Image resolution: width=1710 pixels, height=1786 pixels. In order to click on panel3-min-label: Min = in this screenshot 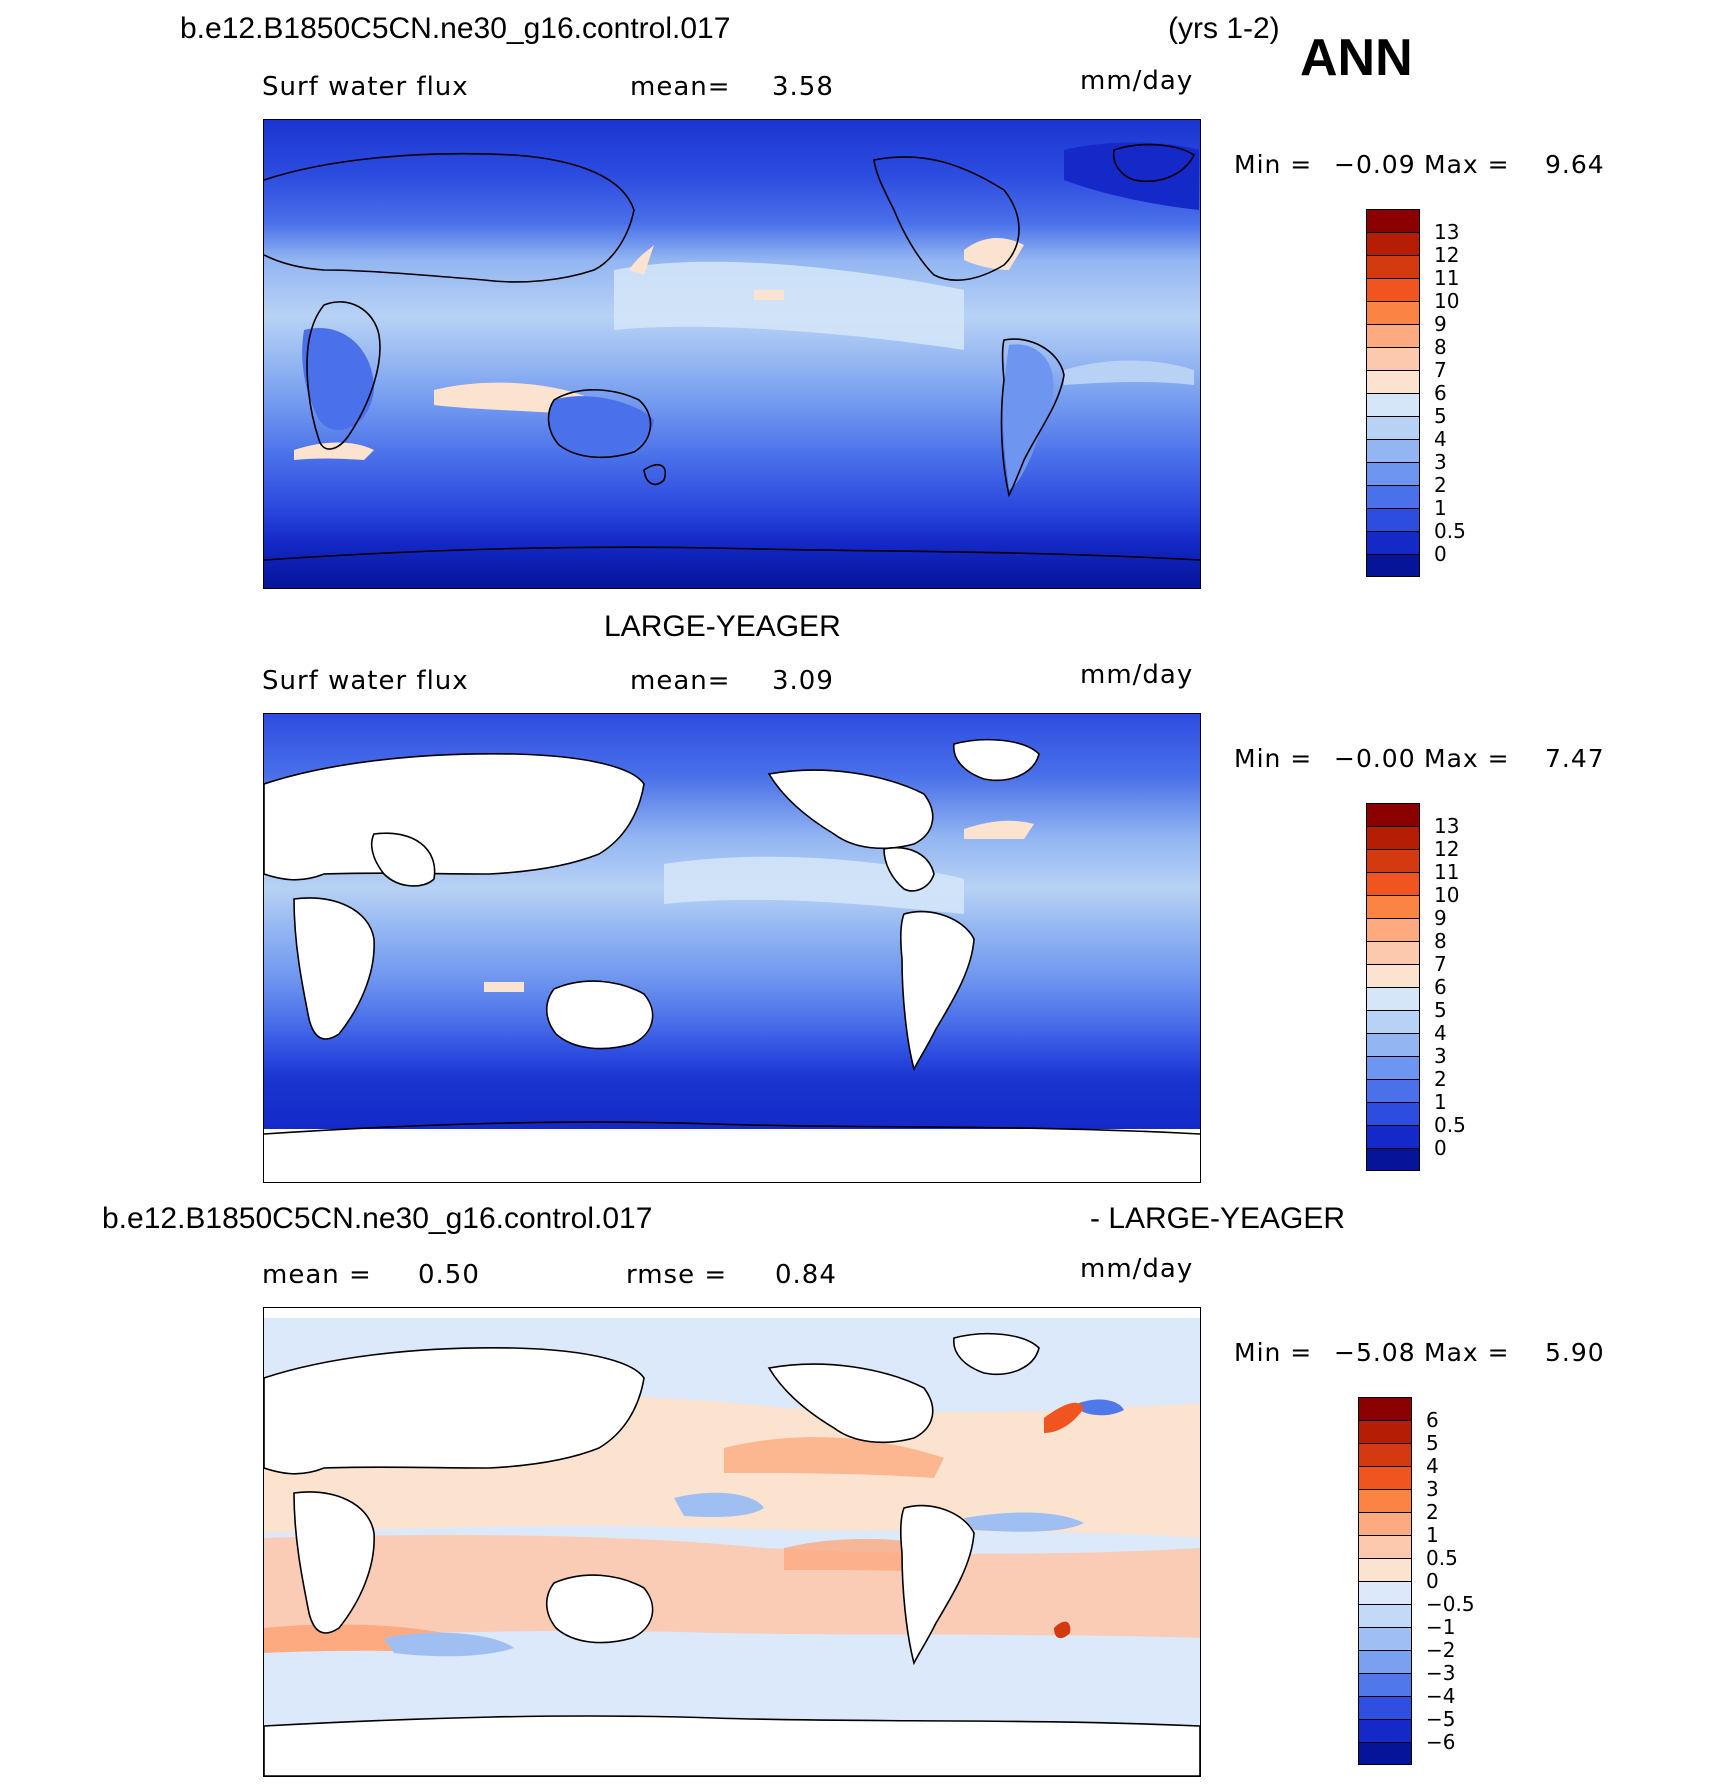, I will do `click(1273, 1352)`.